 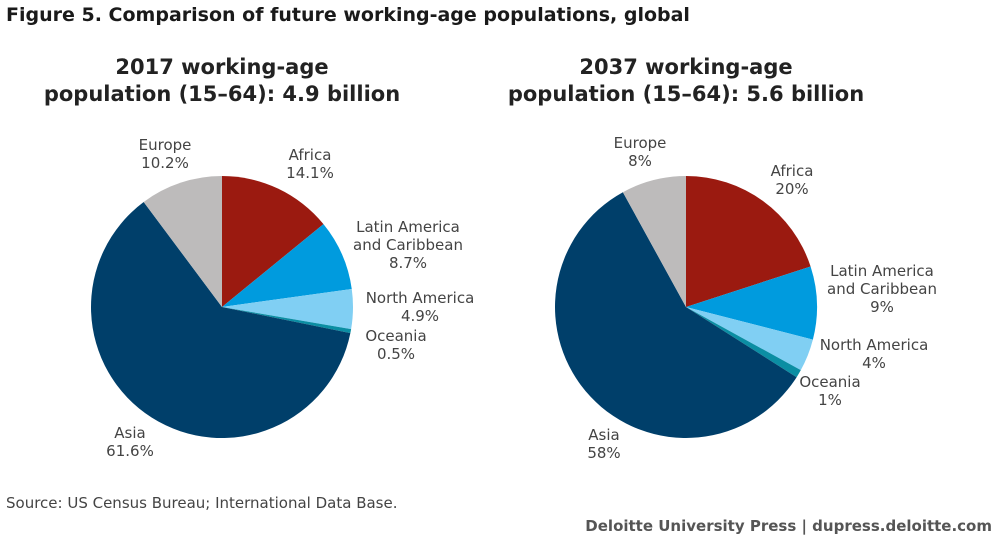 I want to click on slice-value-label: 1%, so click(x=830, y=400).